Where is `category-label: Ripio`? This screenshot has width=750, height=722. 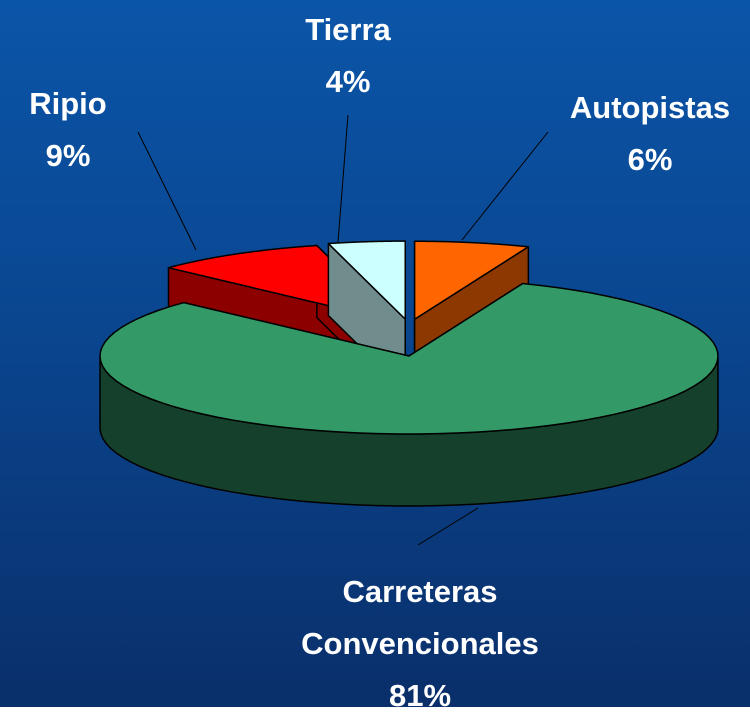
category-label: Ripio is located at coordinates (68, 103).